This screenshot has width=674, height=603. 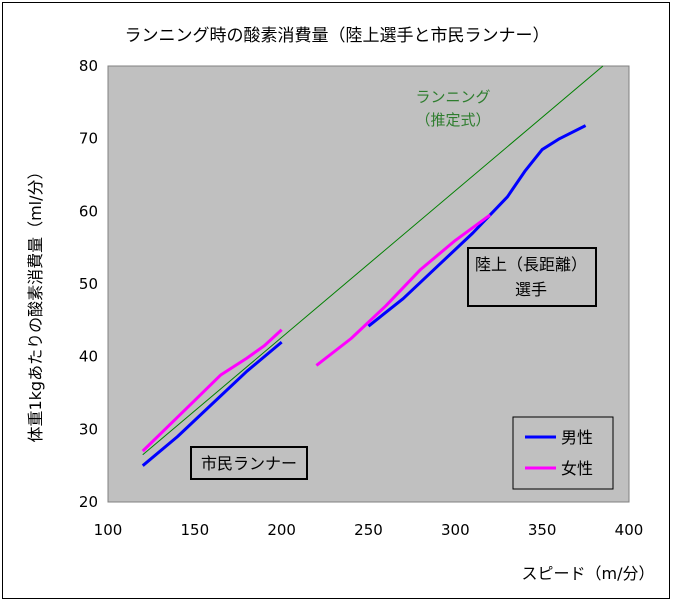 I want to click on citizen-annotation-label: 市民ランナー, so click(x=249, y=463).